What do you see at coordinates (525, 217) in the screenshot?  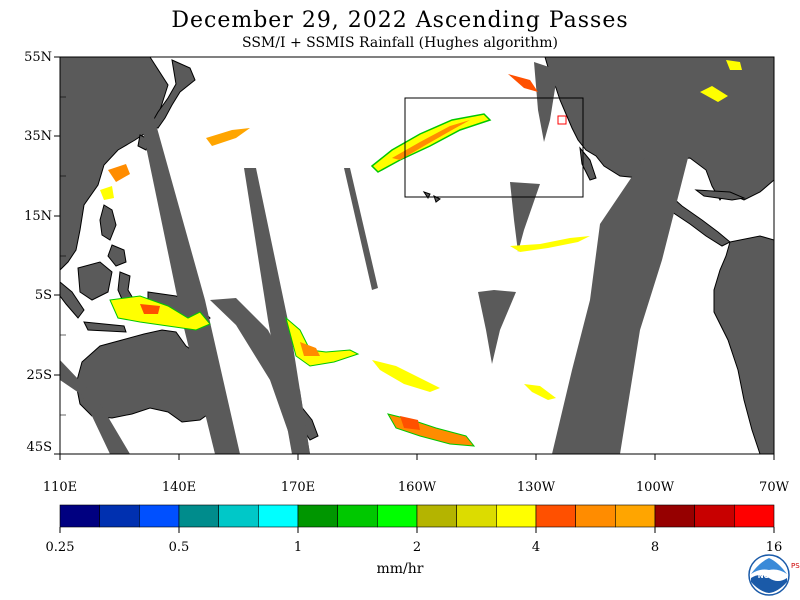 I see `swath-gap-mid` at bounding box center [525, 217].